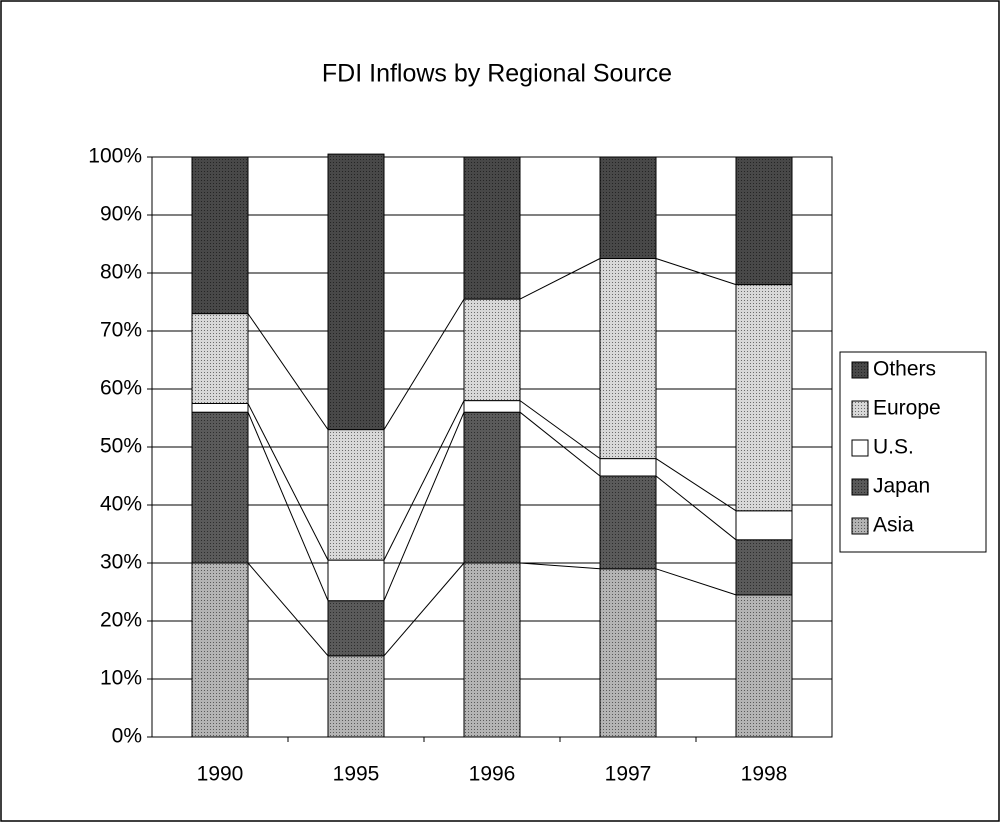 The height and width of the screenshot is (824, 1002). What do you see at coordinates (121, 214) in the screenshot?
I see `y-tick-label: 90%` at bounding box center [121, 214].